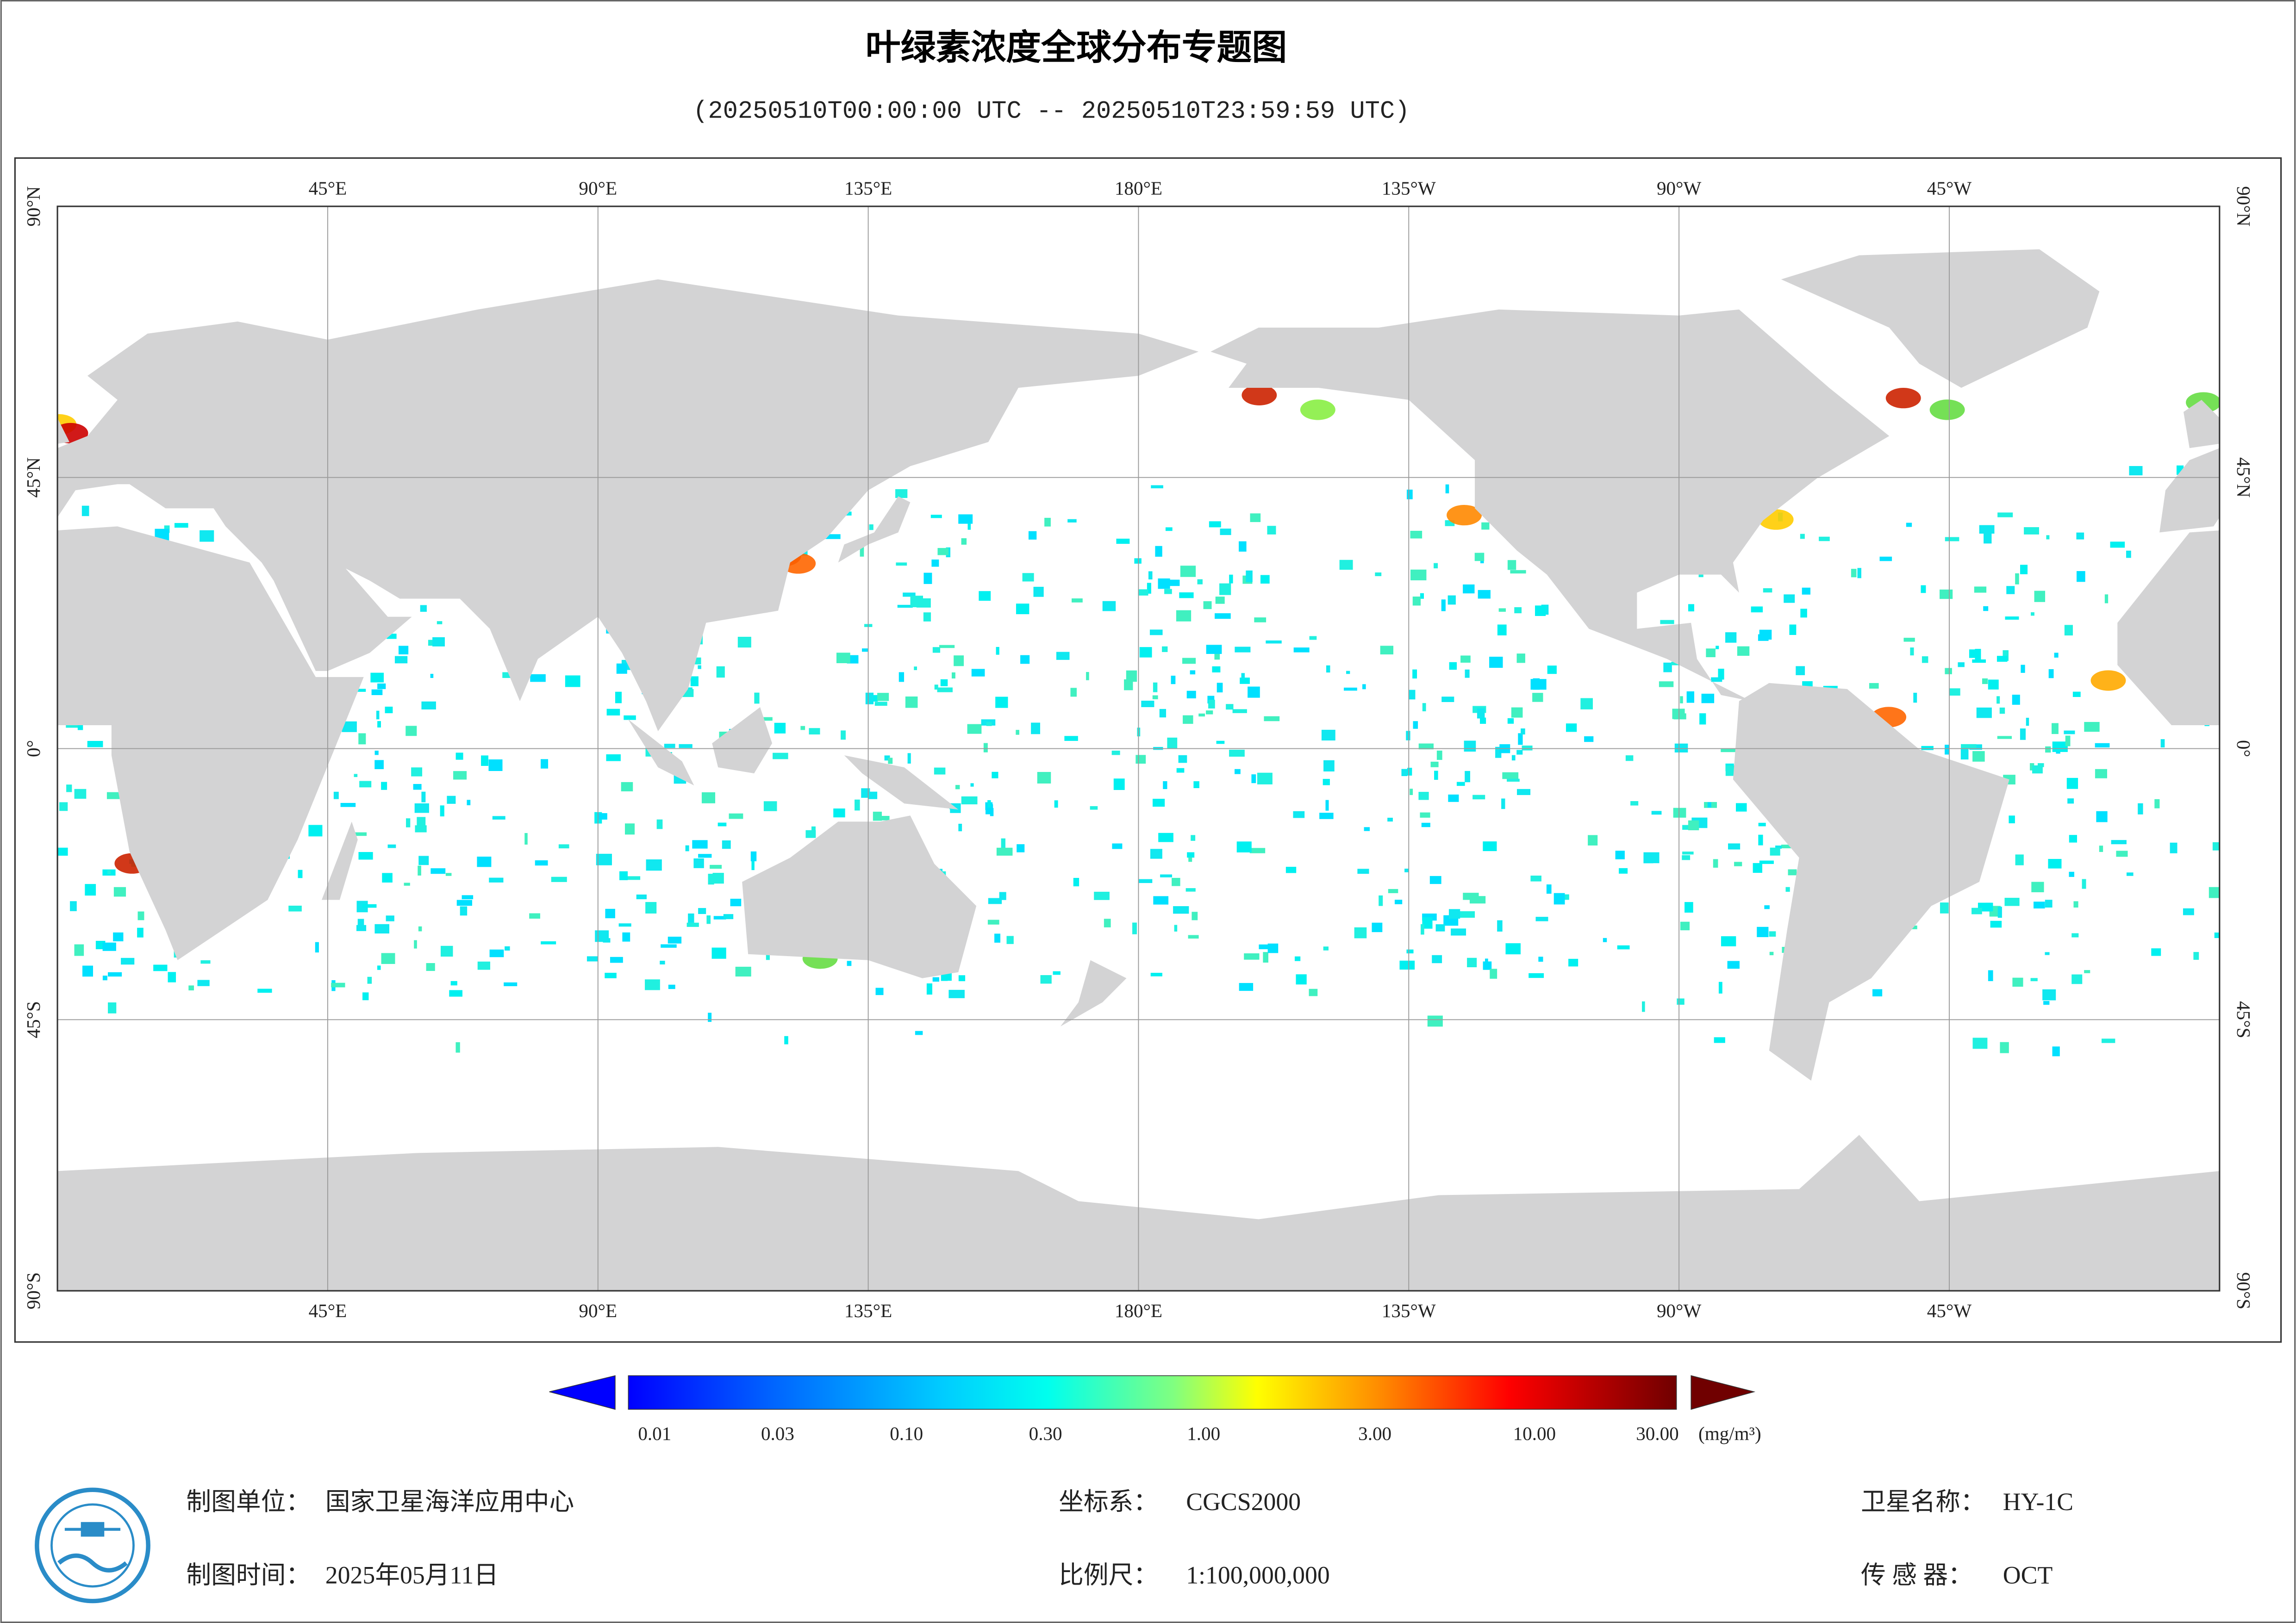 The height and width of the screenshot is (1623, 2296). What do you see at coordinates (2028, 1575) in the screenshot?
I see `sensor: OCT` at bounding box center [2028, 1575].